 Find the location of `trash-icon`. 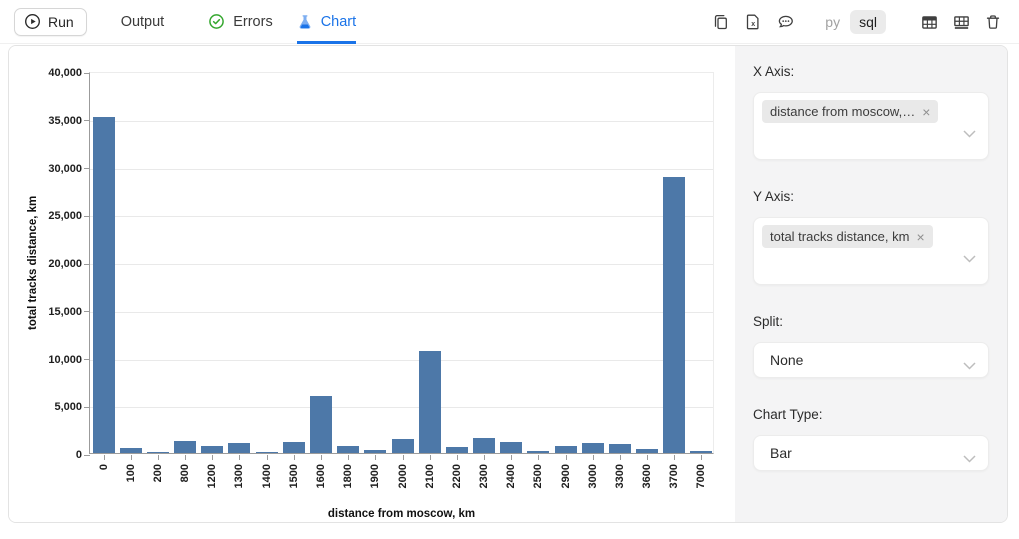

trash-icon is located at coordinates (993, 22).